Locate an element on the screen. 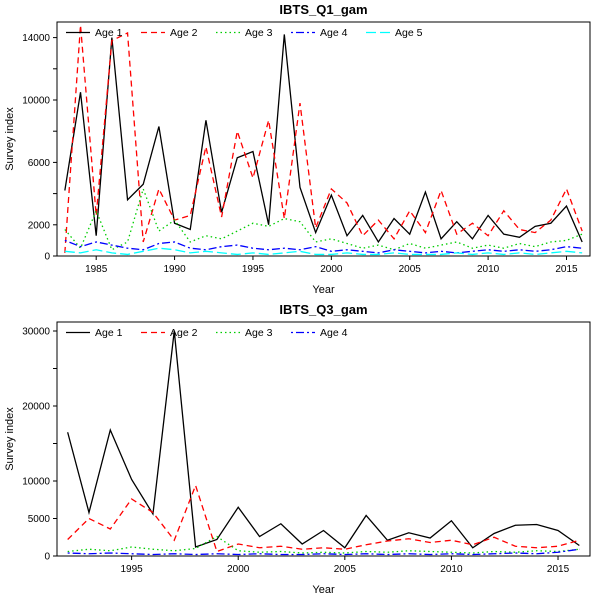 This screenshot has width=600, height=600. y-tick-label: 14000 is located at coordinates (36, 38).